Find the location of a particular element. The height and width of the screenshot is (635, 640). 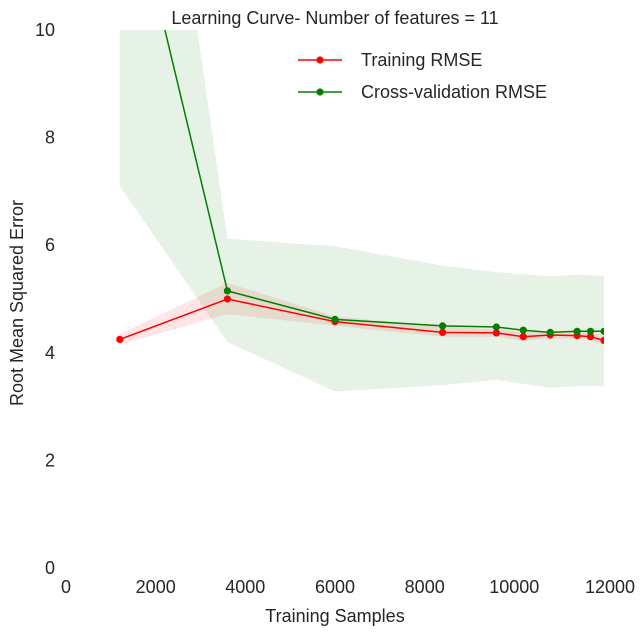

x-tick-label: 4000 is located at coordinates (245, 587).